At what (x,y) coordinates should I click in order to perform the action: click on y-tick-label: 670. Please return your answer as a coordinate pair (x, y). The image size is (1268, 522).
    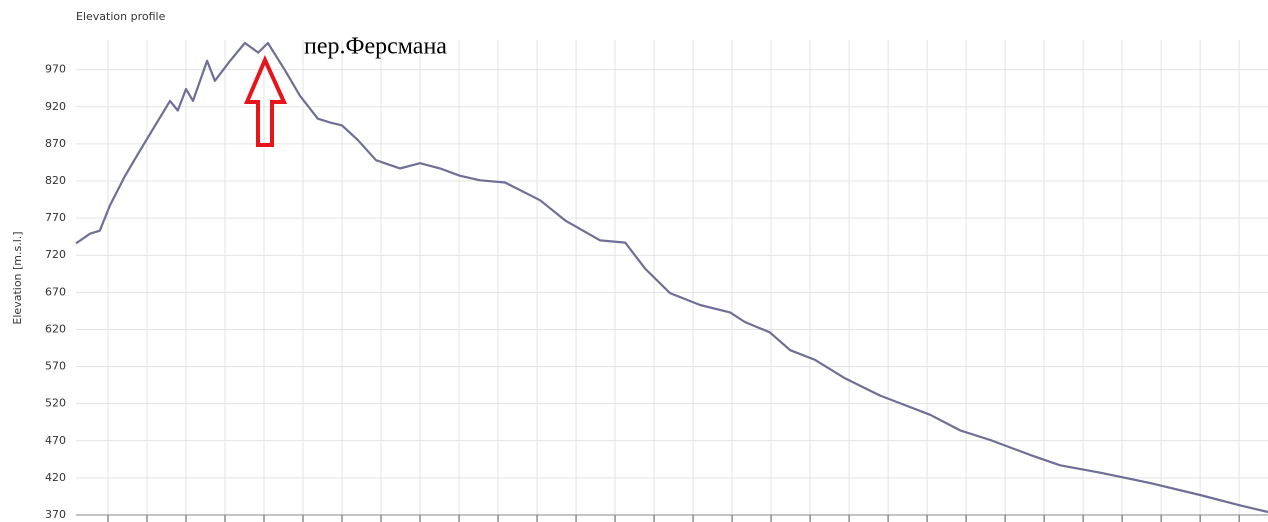
    Looking at the image, I should click on (55, 291).